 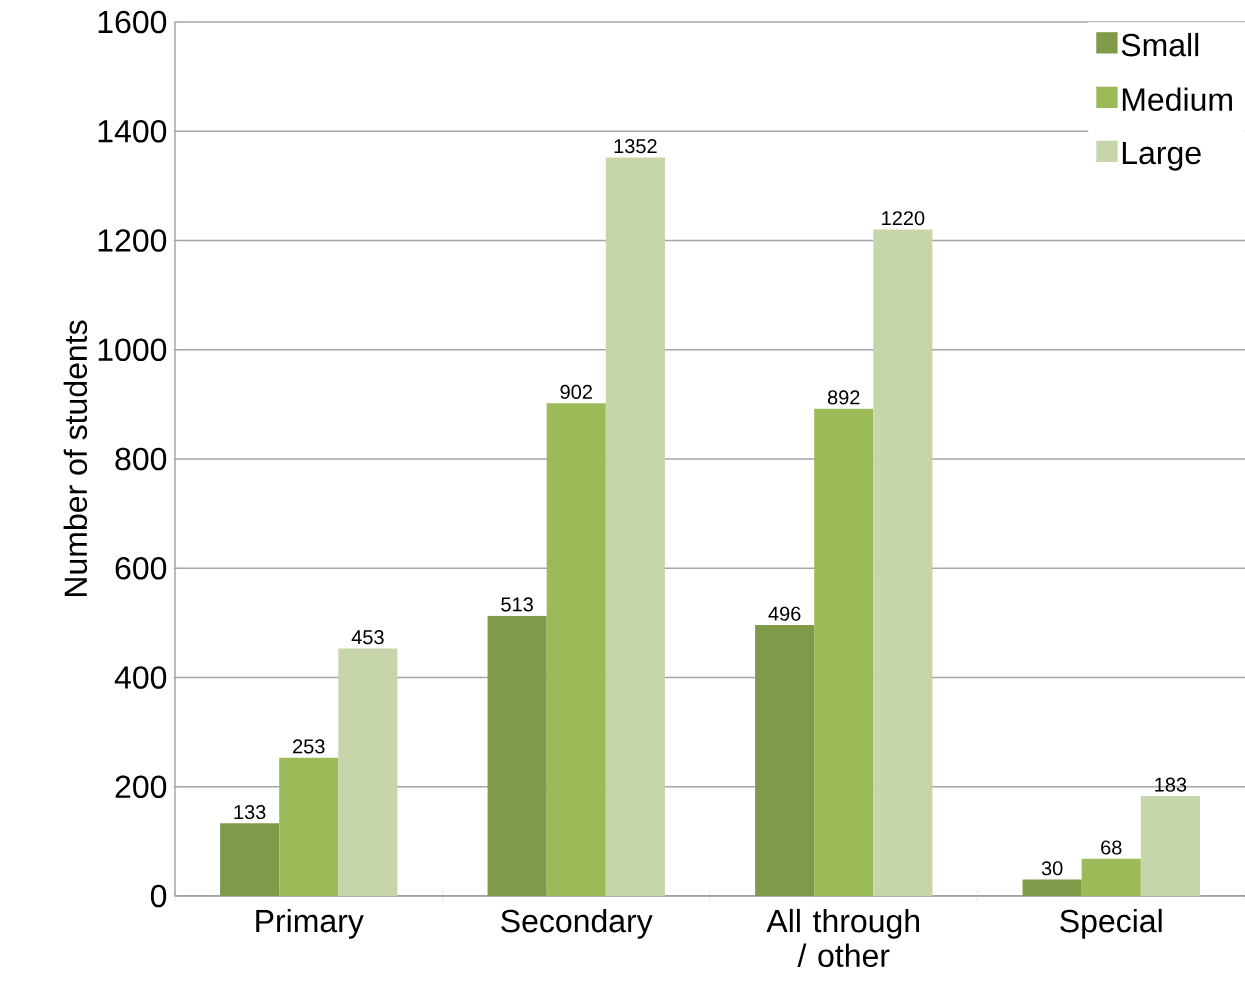 I want to click on y-tick-label: 800, so click(x=141, y=459).